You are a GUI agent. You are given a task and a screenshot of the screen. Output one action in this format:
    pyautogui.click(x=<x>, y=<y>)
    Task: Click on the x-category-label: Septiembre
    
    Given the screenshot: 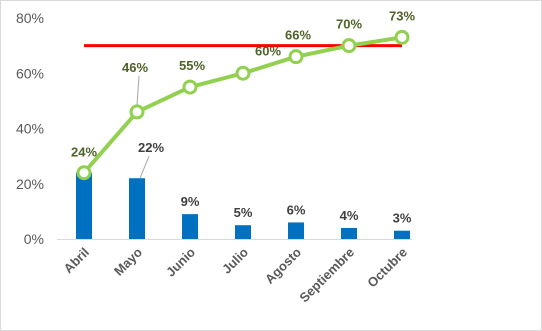 What is the action you would take?
    pyautogui.click(x=326, y=275)
    